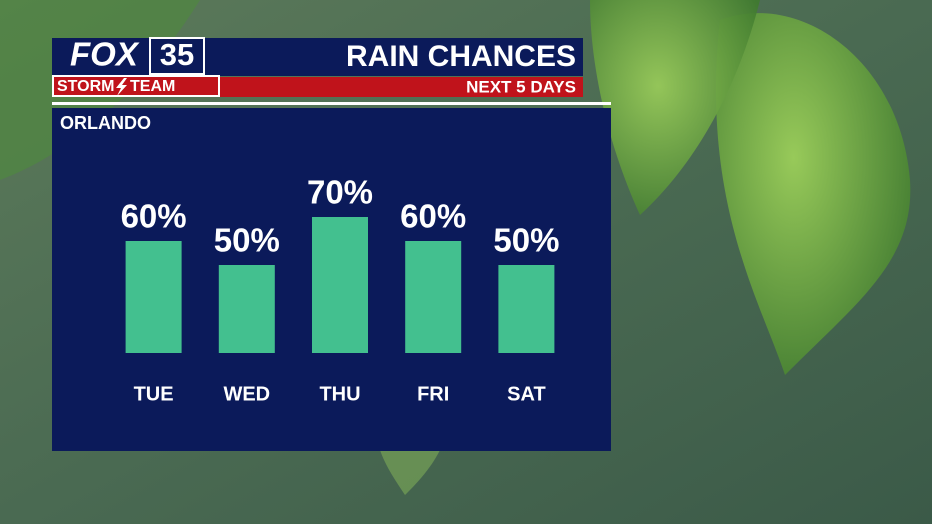 The width and height of the screenshot is (932, 524). I want to click on subtitle-bar, so click(401, 87).